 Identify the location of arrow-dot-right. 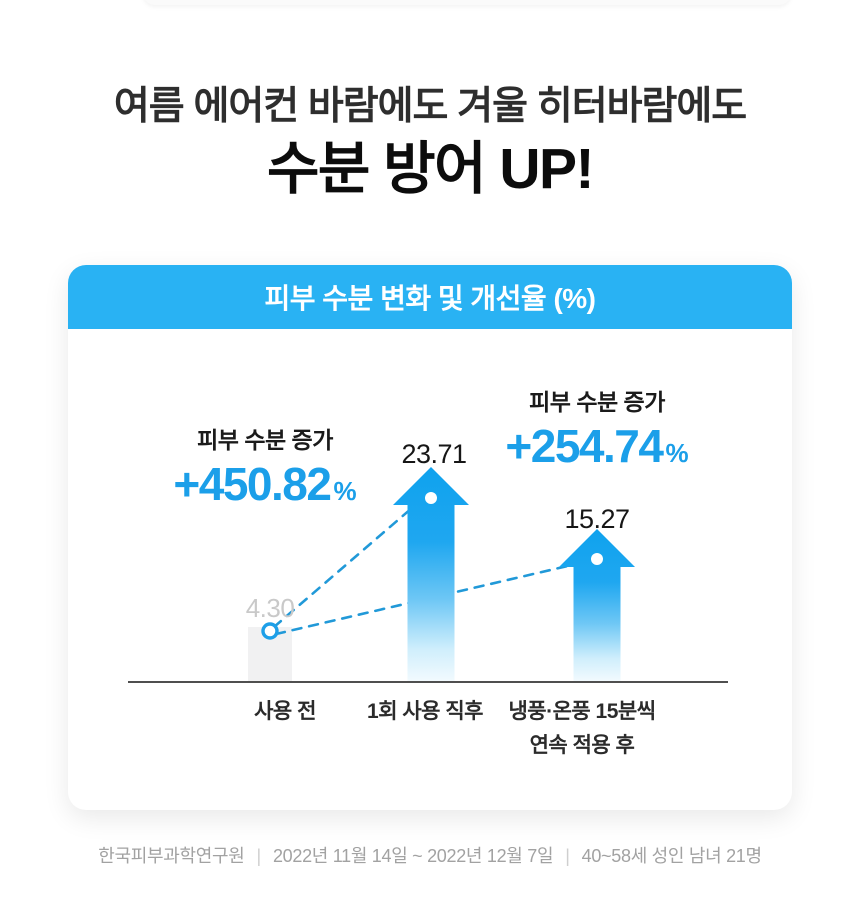
(597, 559).